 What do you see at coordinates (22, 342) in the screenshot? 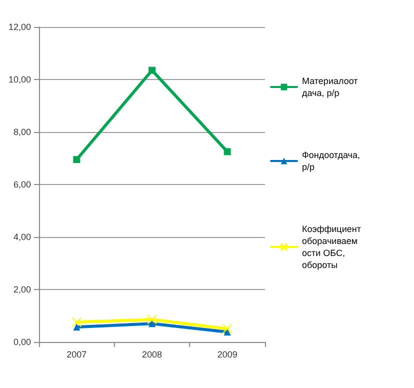
I see `y-tick-label: 0,00` at bounding box center [22, 342].